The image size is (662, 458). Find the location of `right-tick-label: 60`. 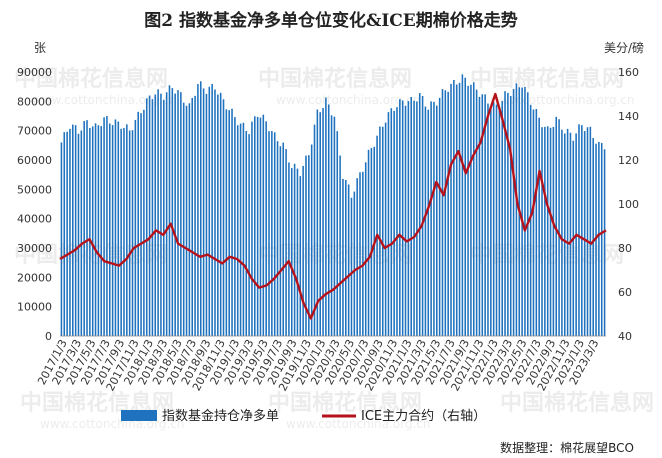

right-tick-label: 60 is located at coordinates (625, 292).